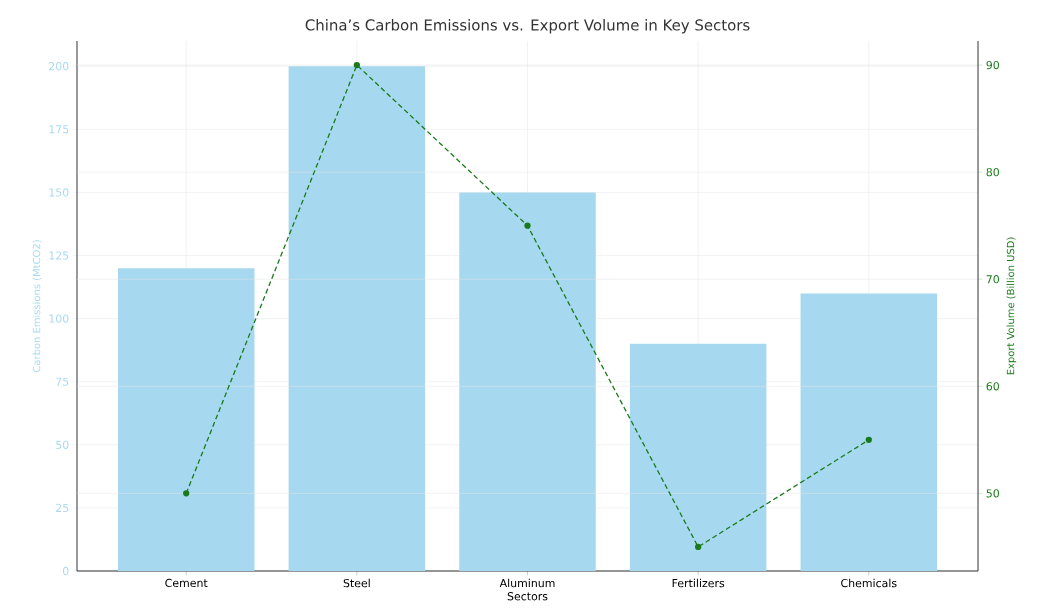 Image resolution: width=1038 pixels, height=615 pixels. What do you see at coordinates (869, 583) in the screenshot?
I see `x-tick-label: Chemicals` at bounding box center [869, 583].